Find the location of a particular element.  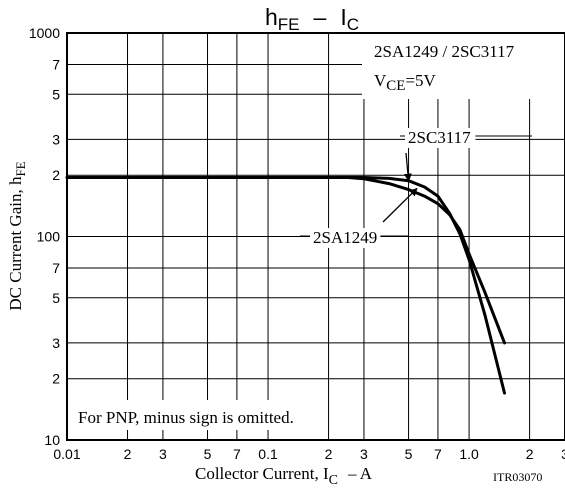

y-tick-labels: 10 2 3 5 7 100 2 3 5 7 1000 is located at coordinates (44, 236).